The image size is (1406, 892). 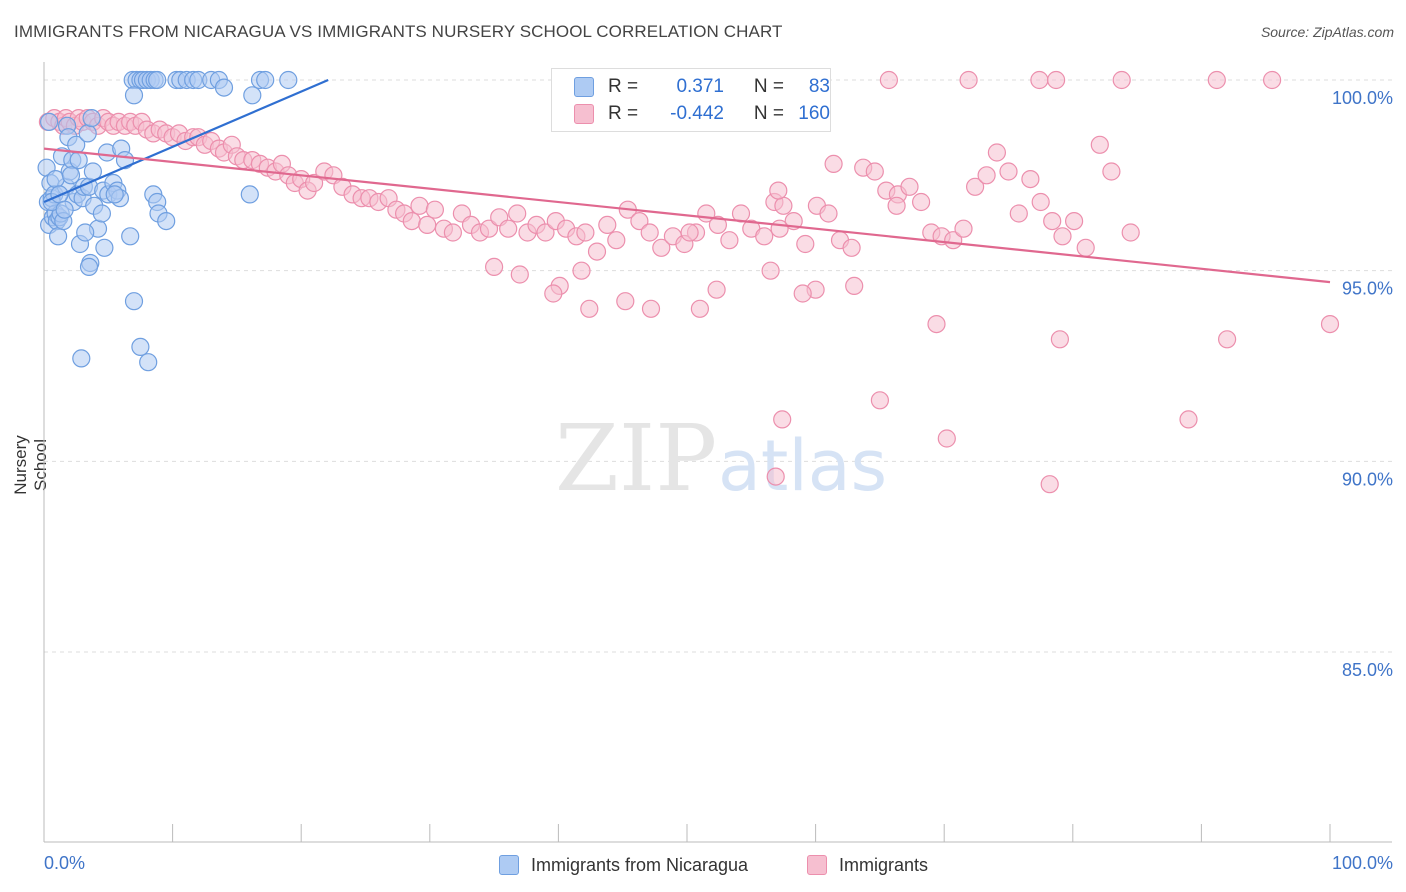 I want to click on legend-swatch-blue, so click(x=584, y=87).